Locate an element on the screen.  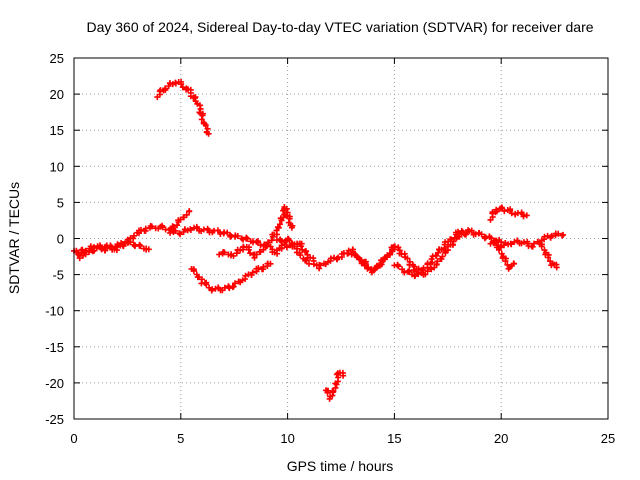
x-tick-label: 25 is located at coordinates (608, 438).